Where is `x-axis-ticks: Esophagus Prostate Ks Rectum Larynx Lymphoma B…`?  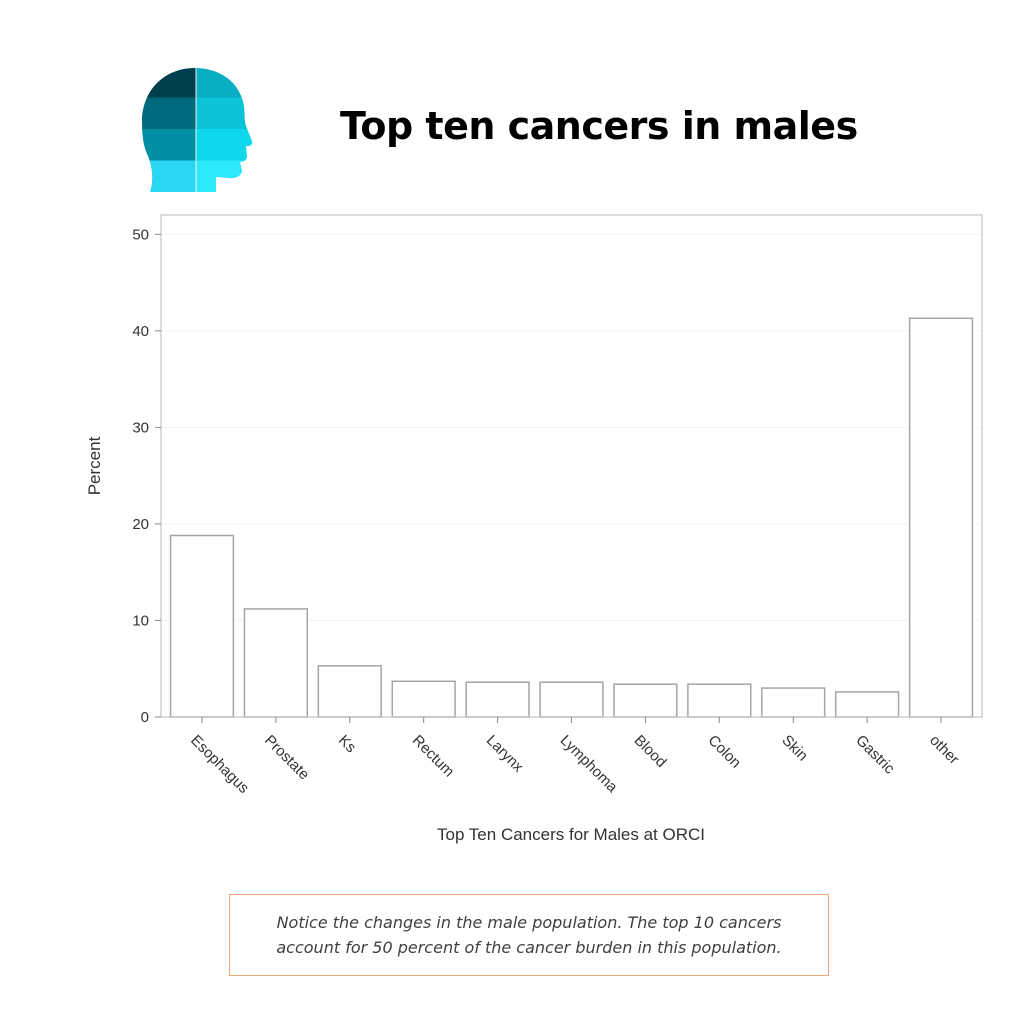
x-axis-ticks: Esophagus Prostate Ks Rectum Larynx Lymphoma B… is located at coordinates (574, 757).